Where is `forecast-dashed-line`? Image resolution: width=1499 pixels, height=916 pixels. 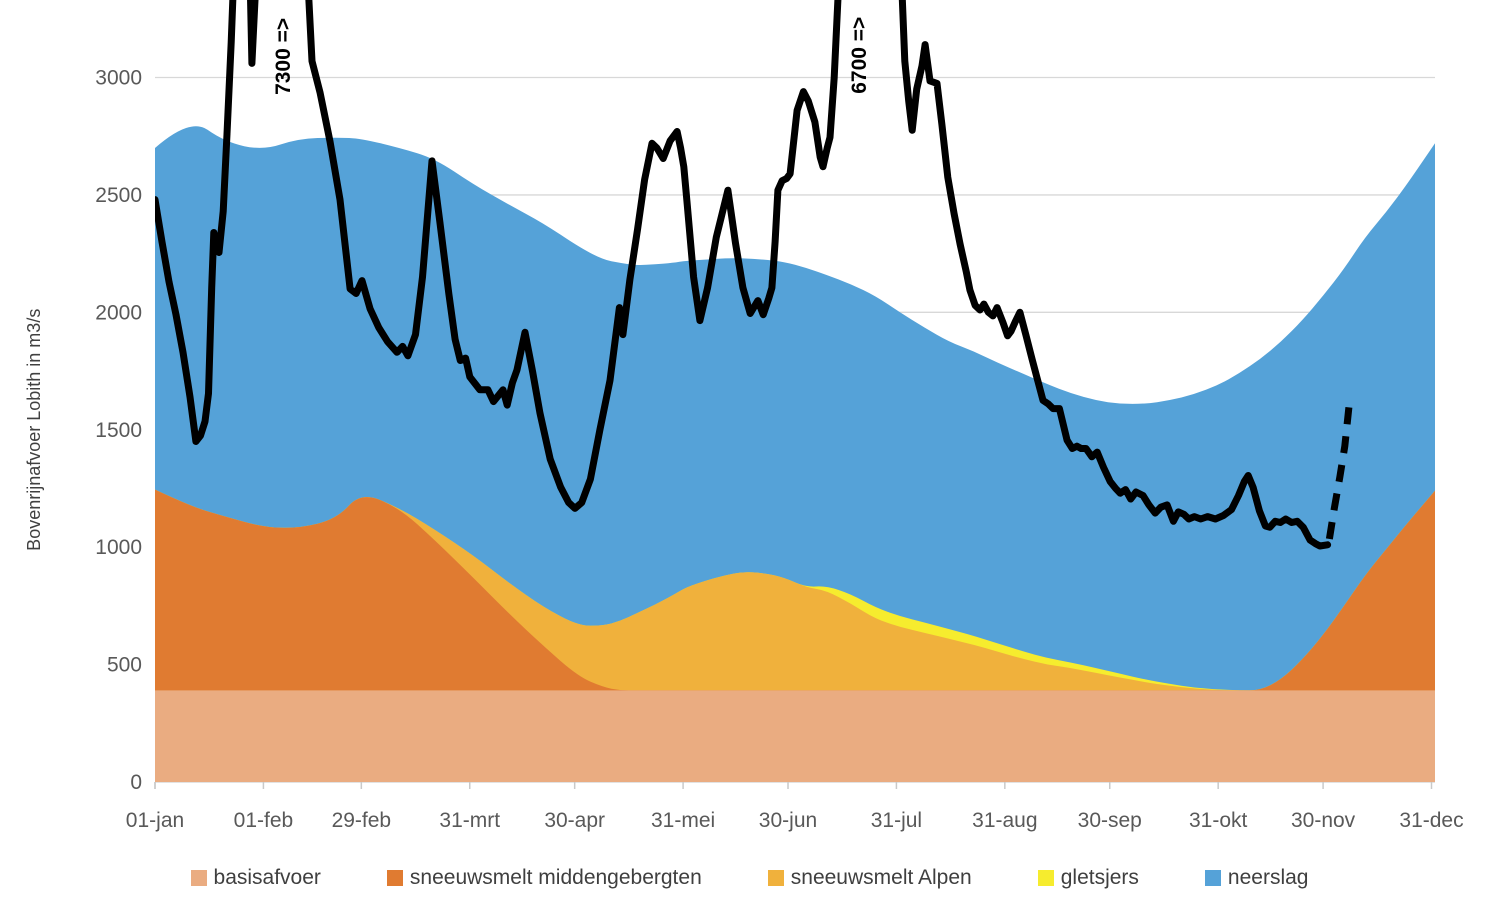 forecast-dashed-line is located at coordinates (1339, 472).